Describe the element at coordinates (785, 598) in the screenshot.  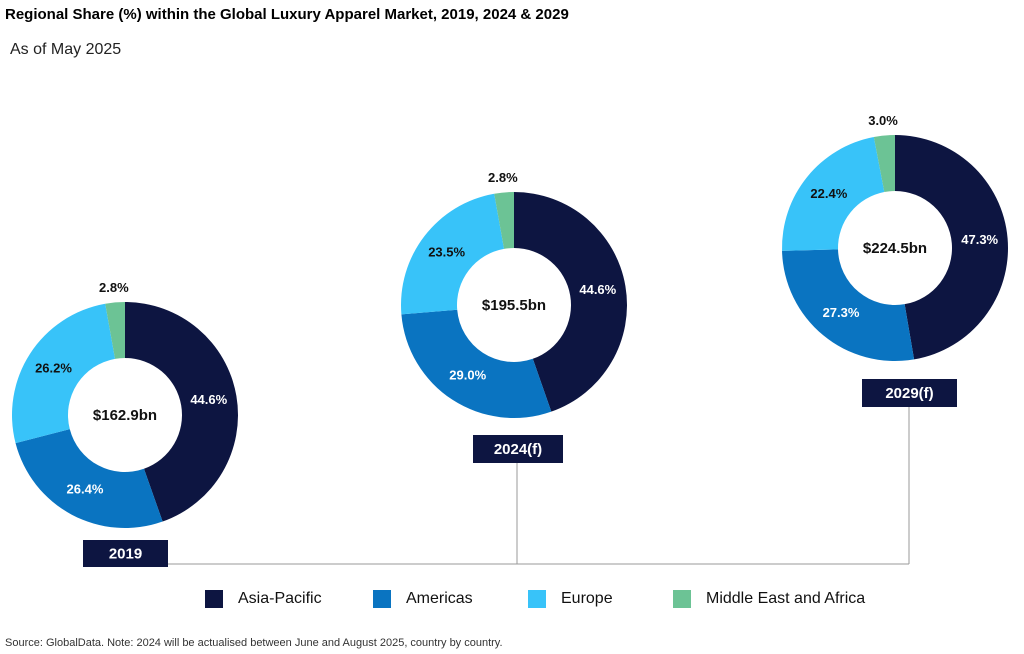
I see `legend-label: Middle East and Africa` at that location.